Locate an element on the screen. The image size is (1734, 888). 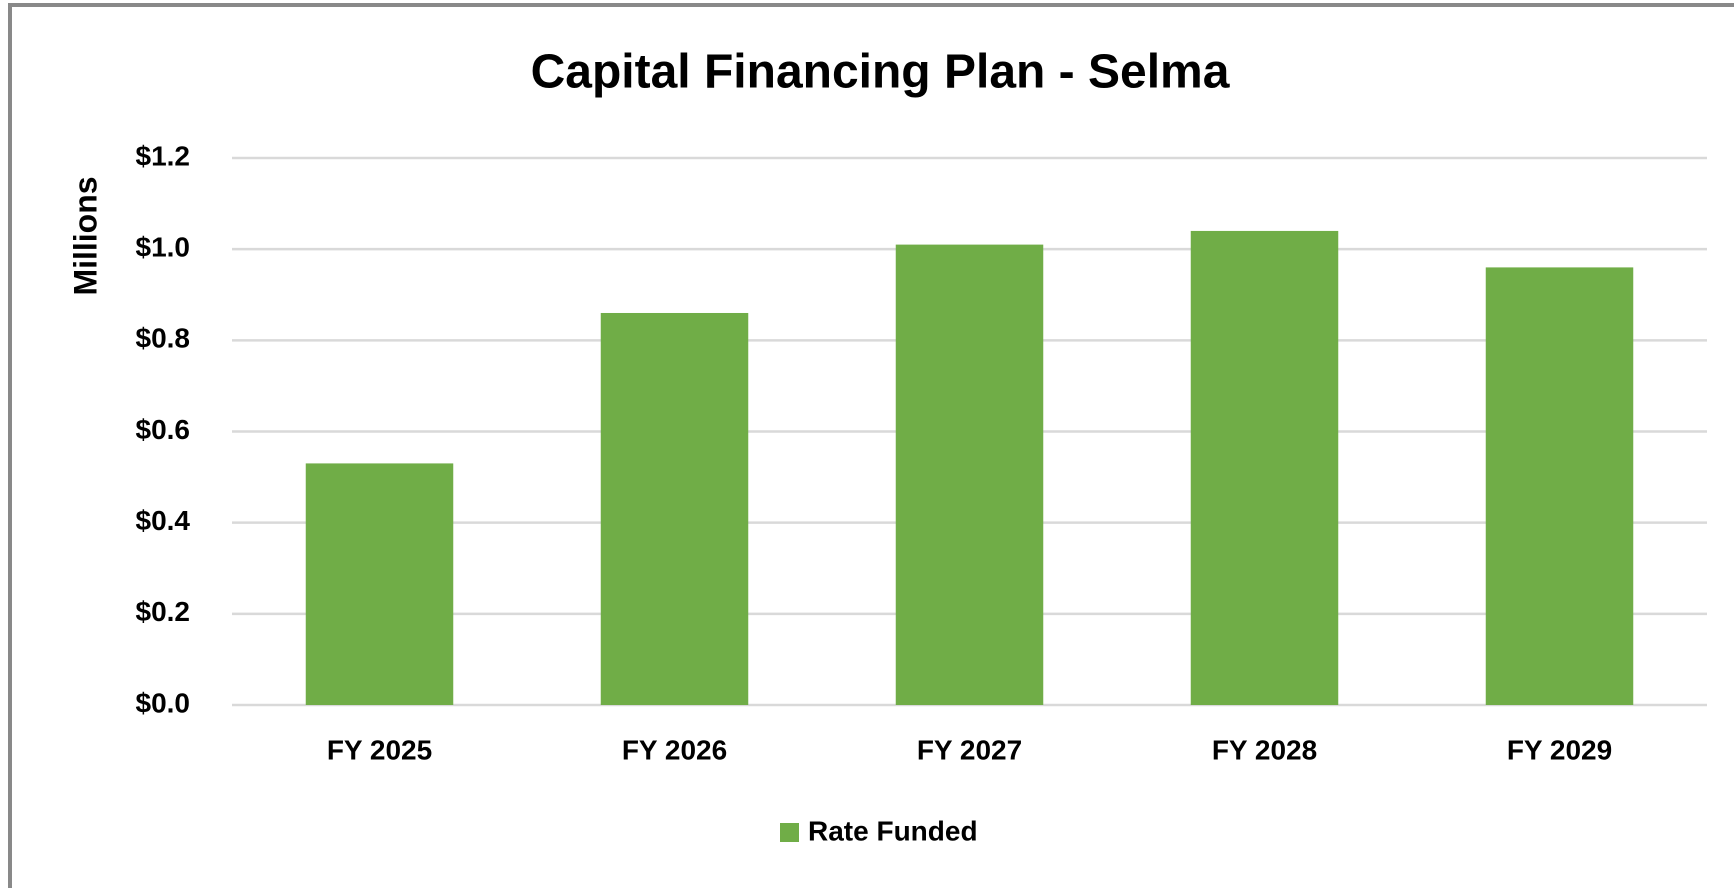
y-tick-label: $0.2 is located at coordinates (163, 611).